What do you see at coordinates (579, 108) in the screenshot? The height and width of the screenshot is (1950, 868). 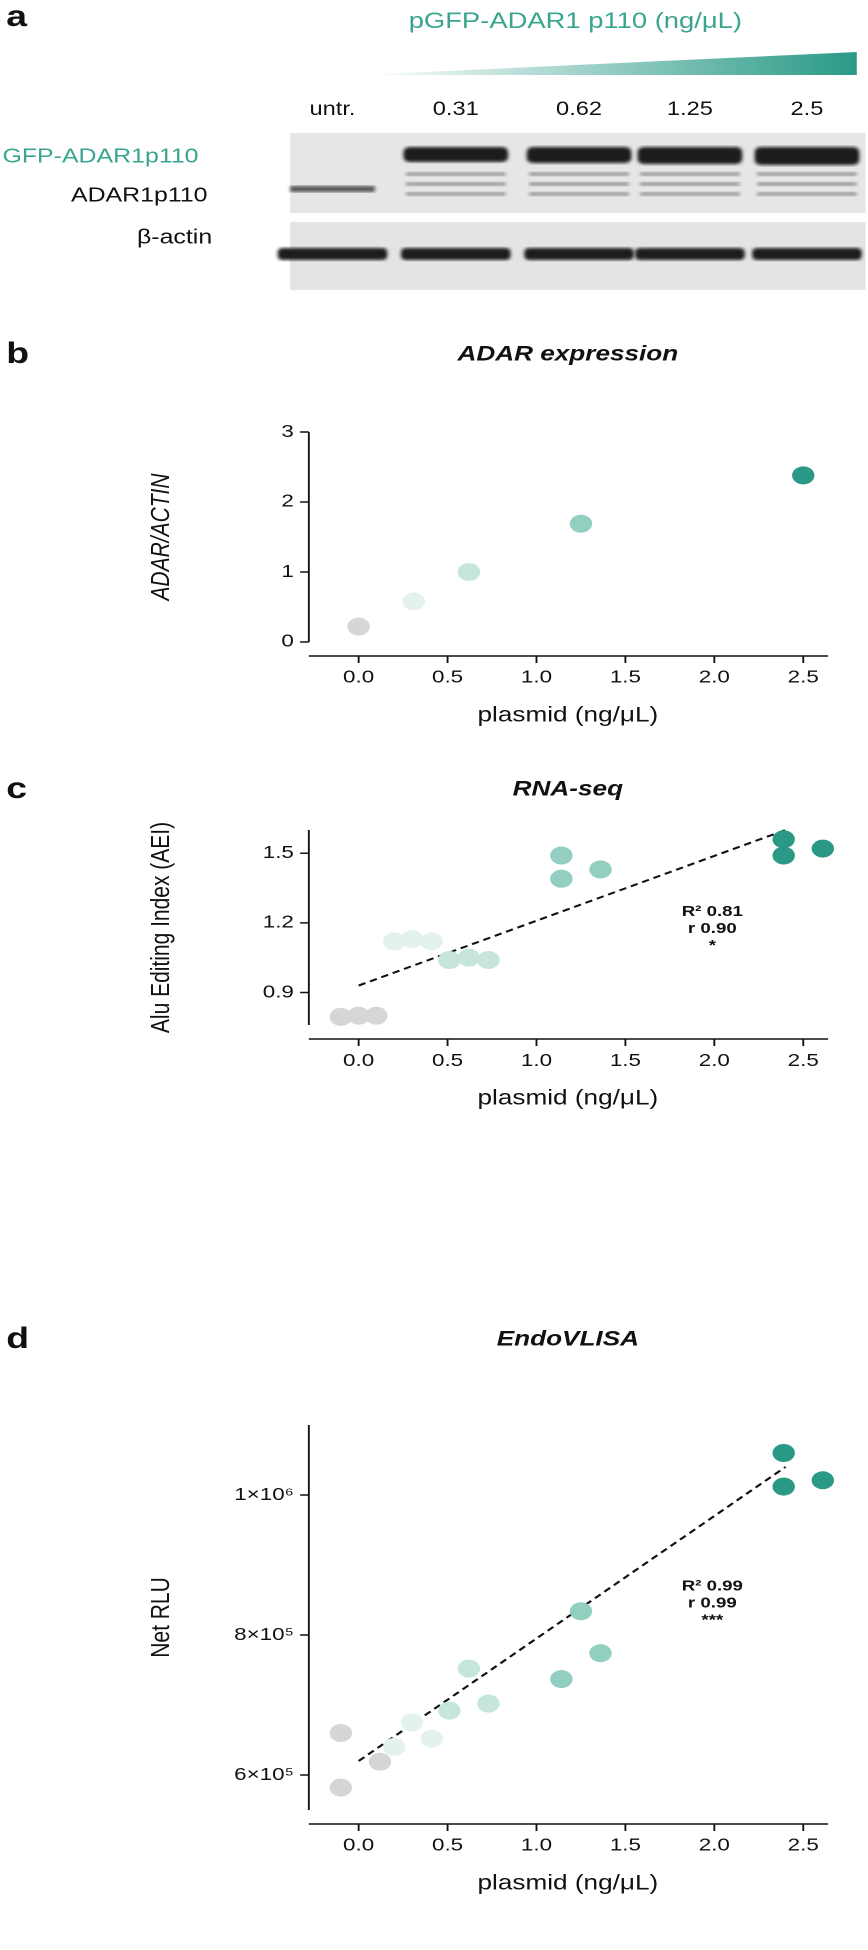 I see `lane-label: 0.62` at bounding box center [579, 108].